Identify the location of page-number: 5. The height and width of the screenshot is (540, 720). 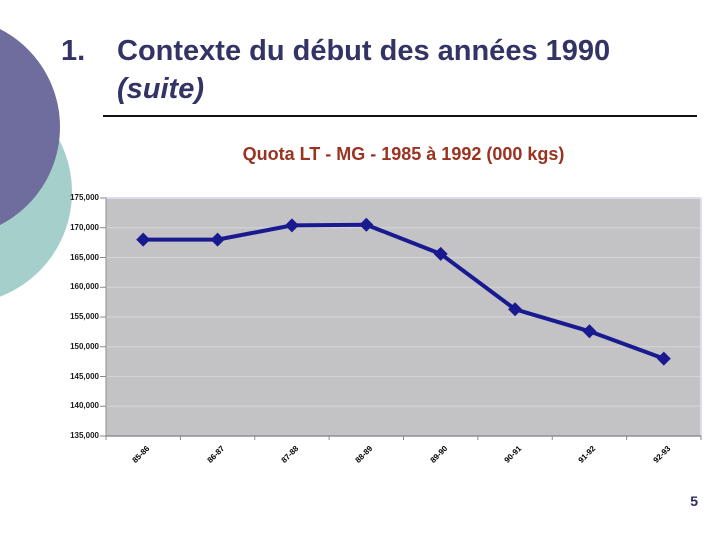
(694, 501).